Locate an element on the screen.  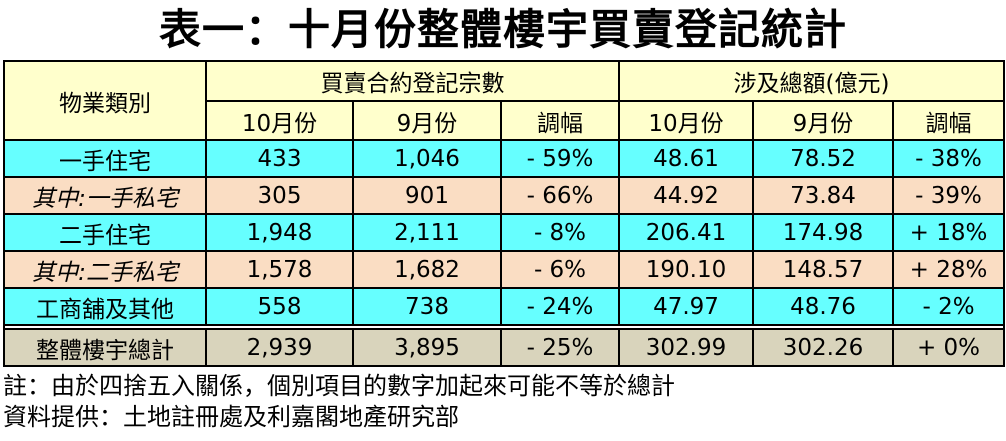
cell-value: 558 is located at coordinates (279, 306).